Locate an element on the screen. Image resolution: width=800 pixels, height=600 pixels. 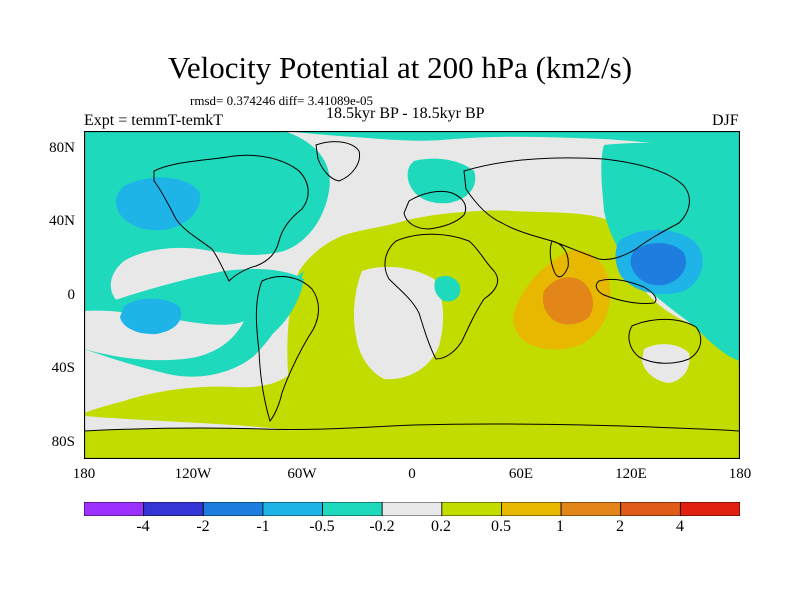
south-america-coastline is located at coordinates (287, 349).